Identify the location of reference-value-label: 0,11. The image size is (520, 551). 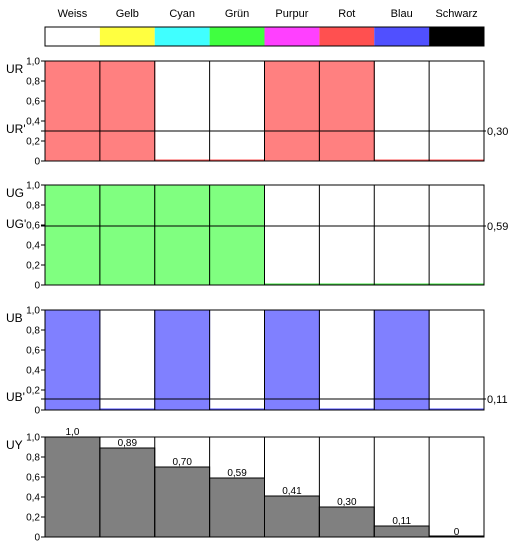
(497, 400).